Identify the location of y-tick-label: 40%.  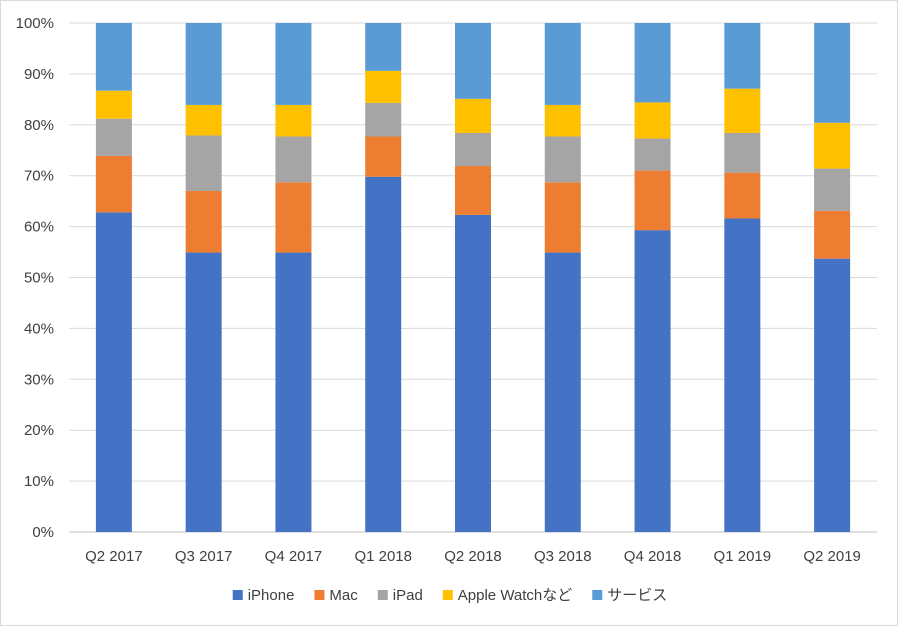
(39, 328).